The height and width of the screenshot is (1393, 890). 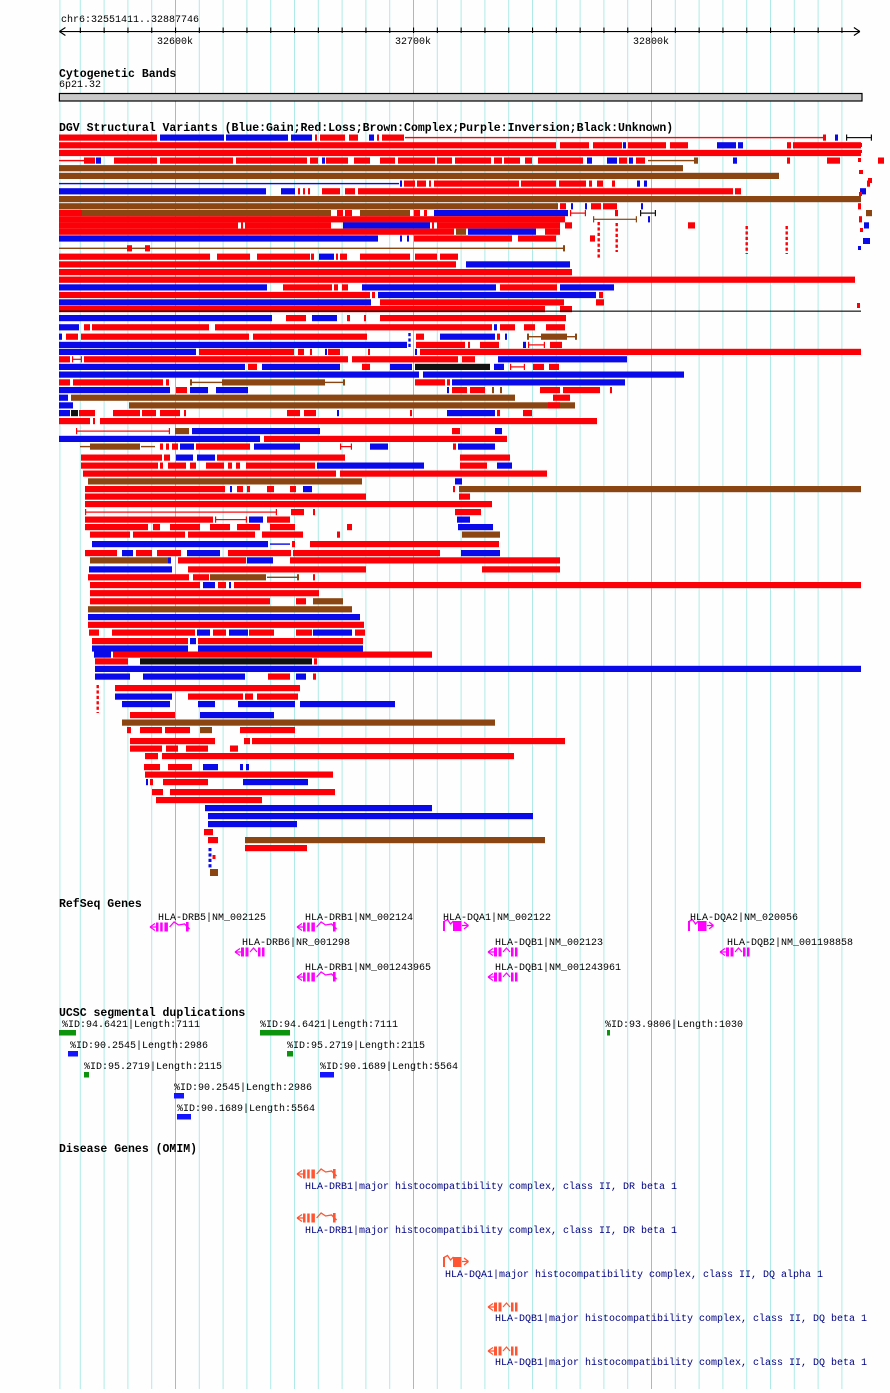 What do you see at coordinates (674, 1025) in the screenshot?
I see `svg-text: %ID:93.9806|Length:1030` at bounding box center [674, 1025].